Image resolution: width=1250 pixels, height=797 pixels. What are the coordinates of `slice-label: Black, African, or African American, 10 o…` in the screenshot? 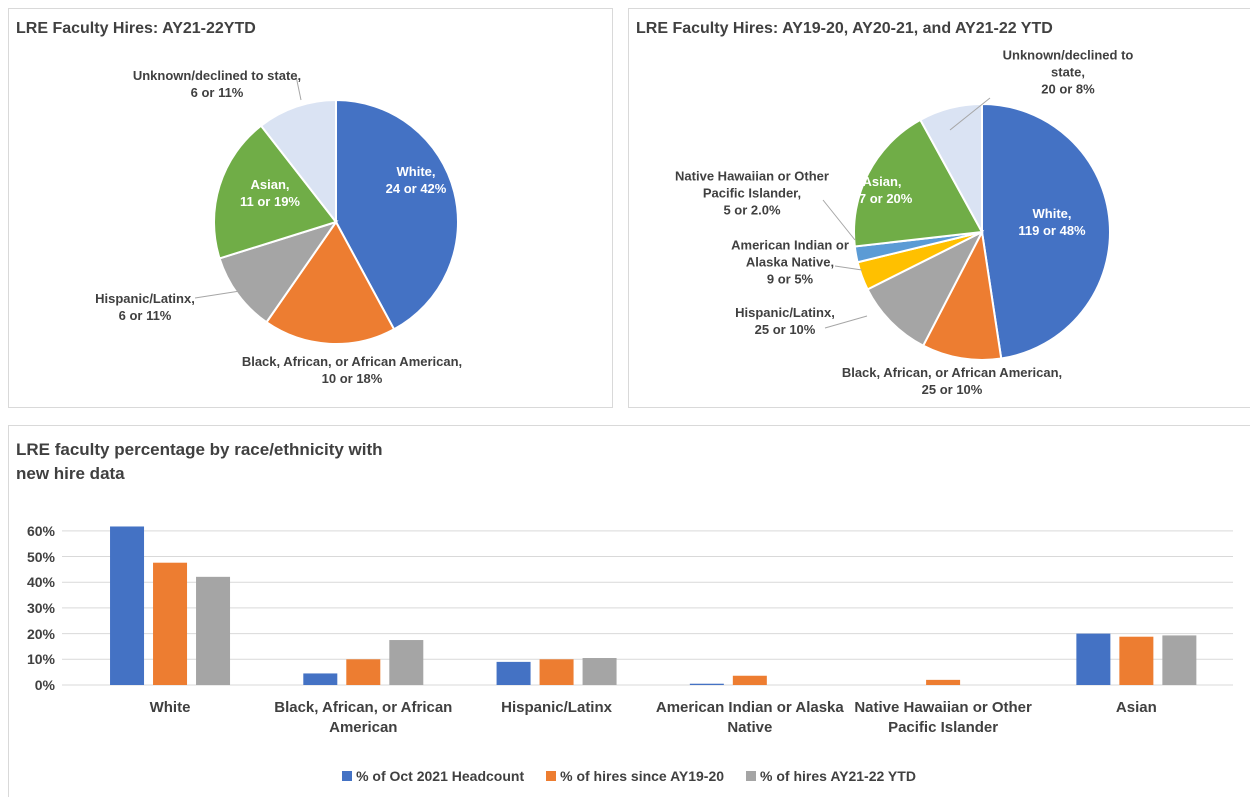 It's located at (352, 370).